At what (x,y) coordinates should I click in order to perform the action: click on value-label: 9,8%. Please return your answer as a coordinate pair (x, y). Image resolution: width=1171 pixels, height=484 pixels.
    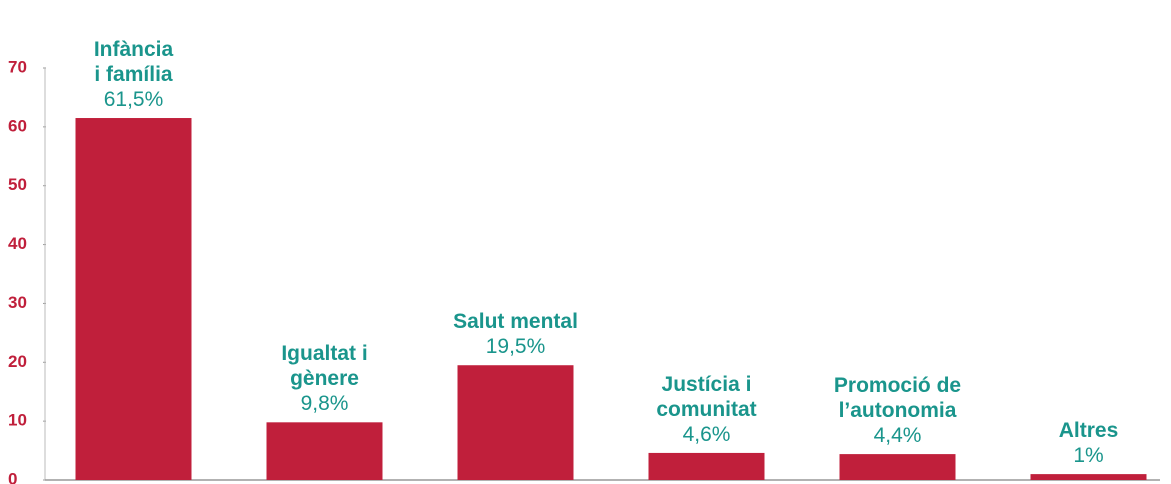
    Looking at the image, I should click on (324, 404).